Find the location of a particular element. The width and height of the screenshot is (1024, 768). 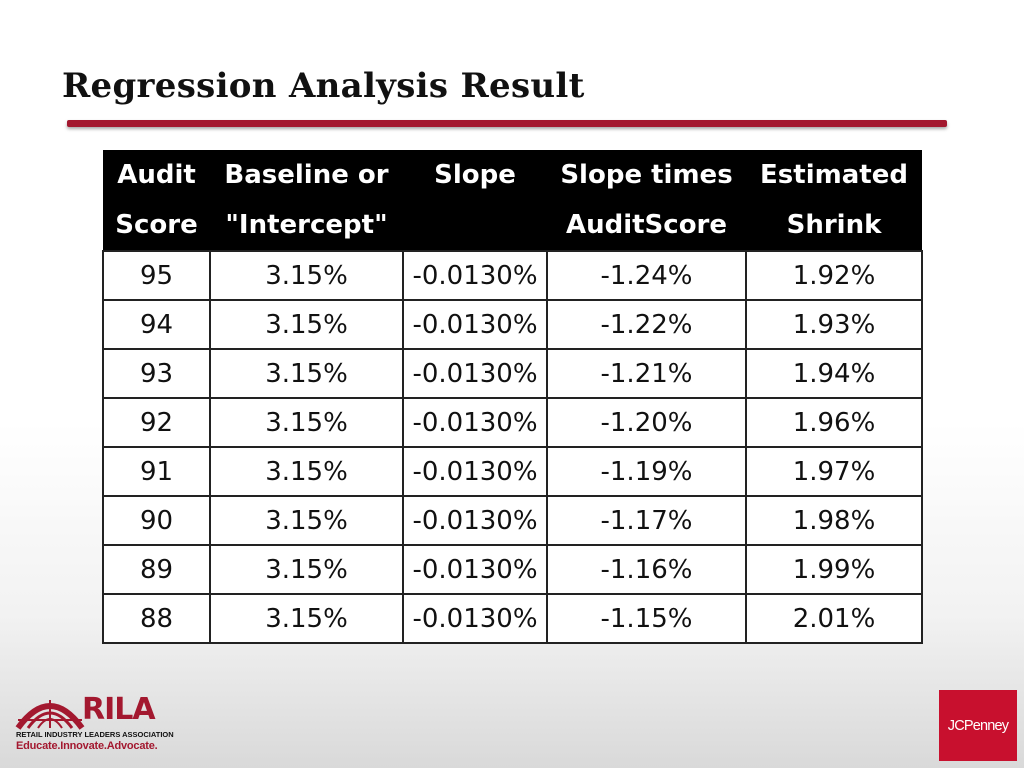

cell-estimated-shrink: 1.98% is located at coordinates (834, 520).